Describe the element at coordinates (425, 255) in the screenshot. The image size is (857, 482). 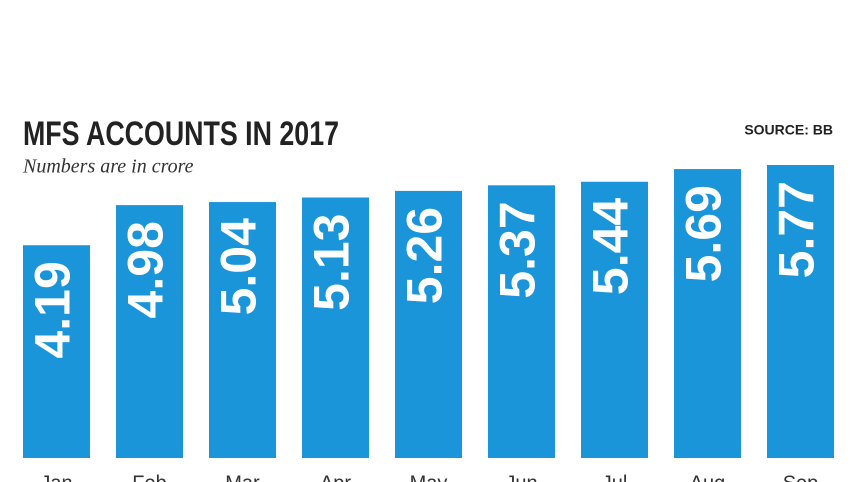
I see `value-label: 5.26` at that location.